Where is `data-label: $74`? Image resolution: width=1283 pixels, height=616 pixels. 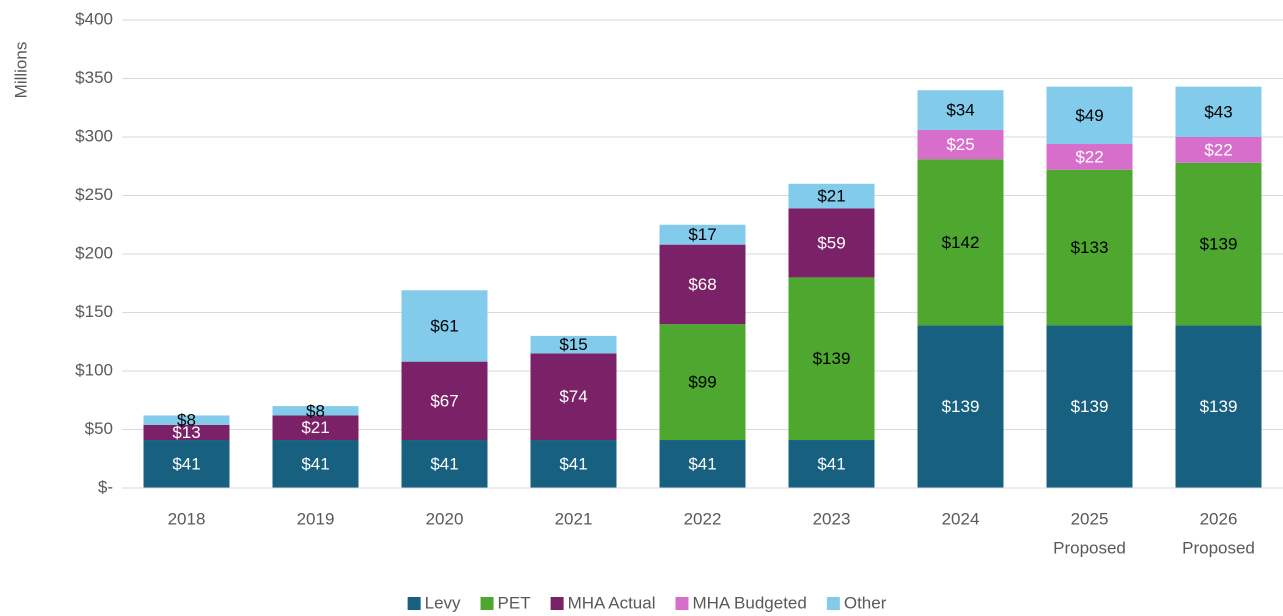
data-label: $74 is located at coordinates (573, 396).